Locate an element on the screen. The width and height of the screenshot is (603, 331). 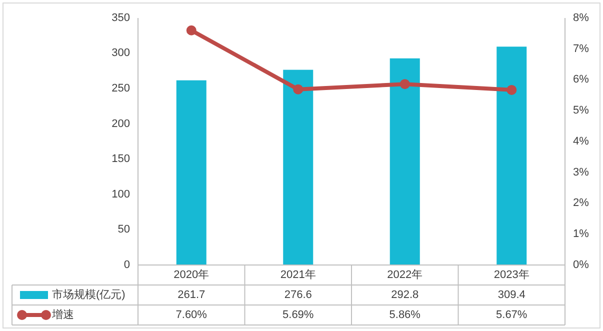
legend-label: 市场规模(亿元) is located at coordinates (89, 294).